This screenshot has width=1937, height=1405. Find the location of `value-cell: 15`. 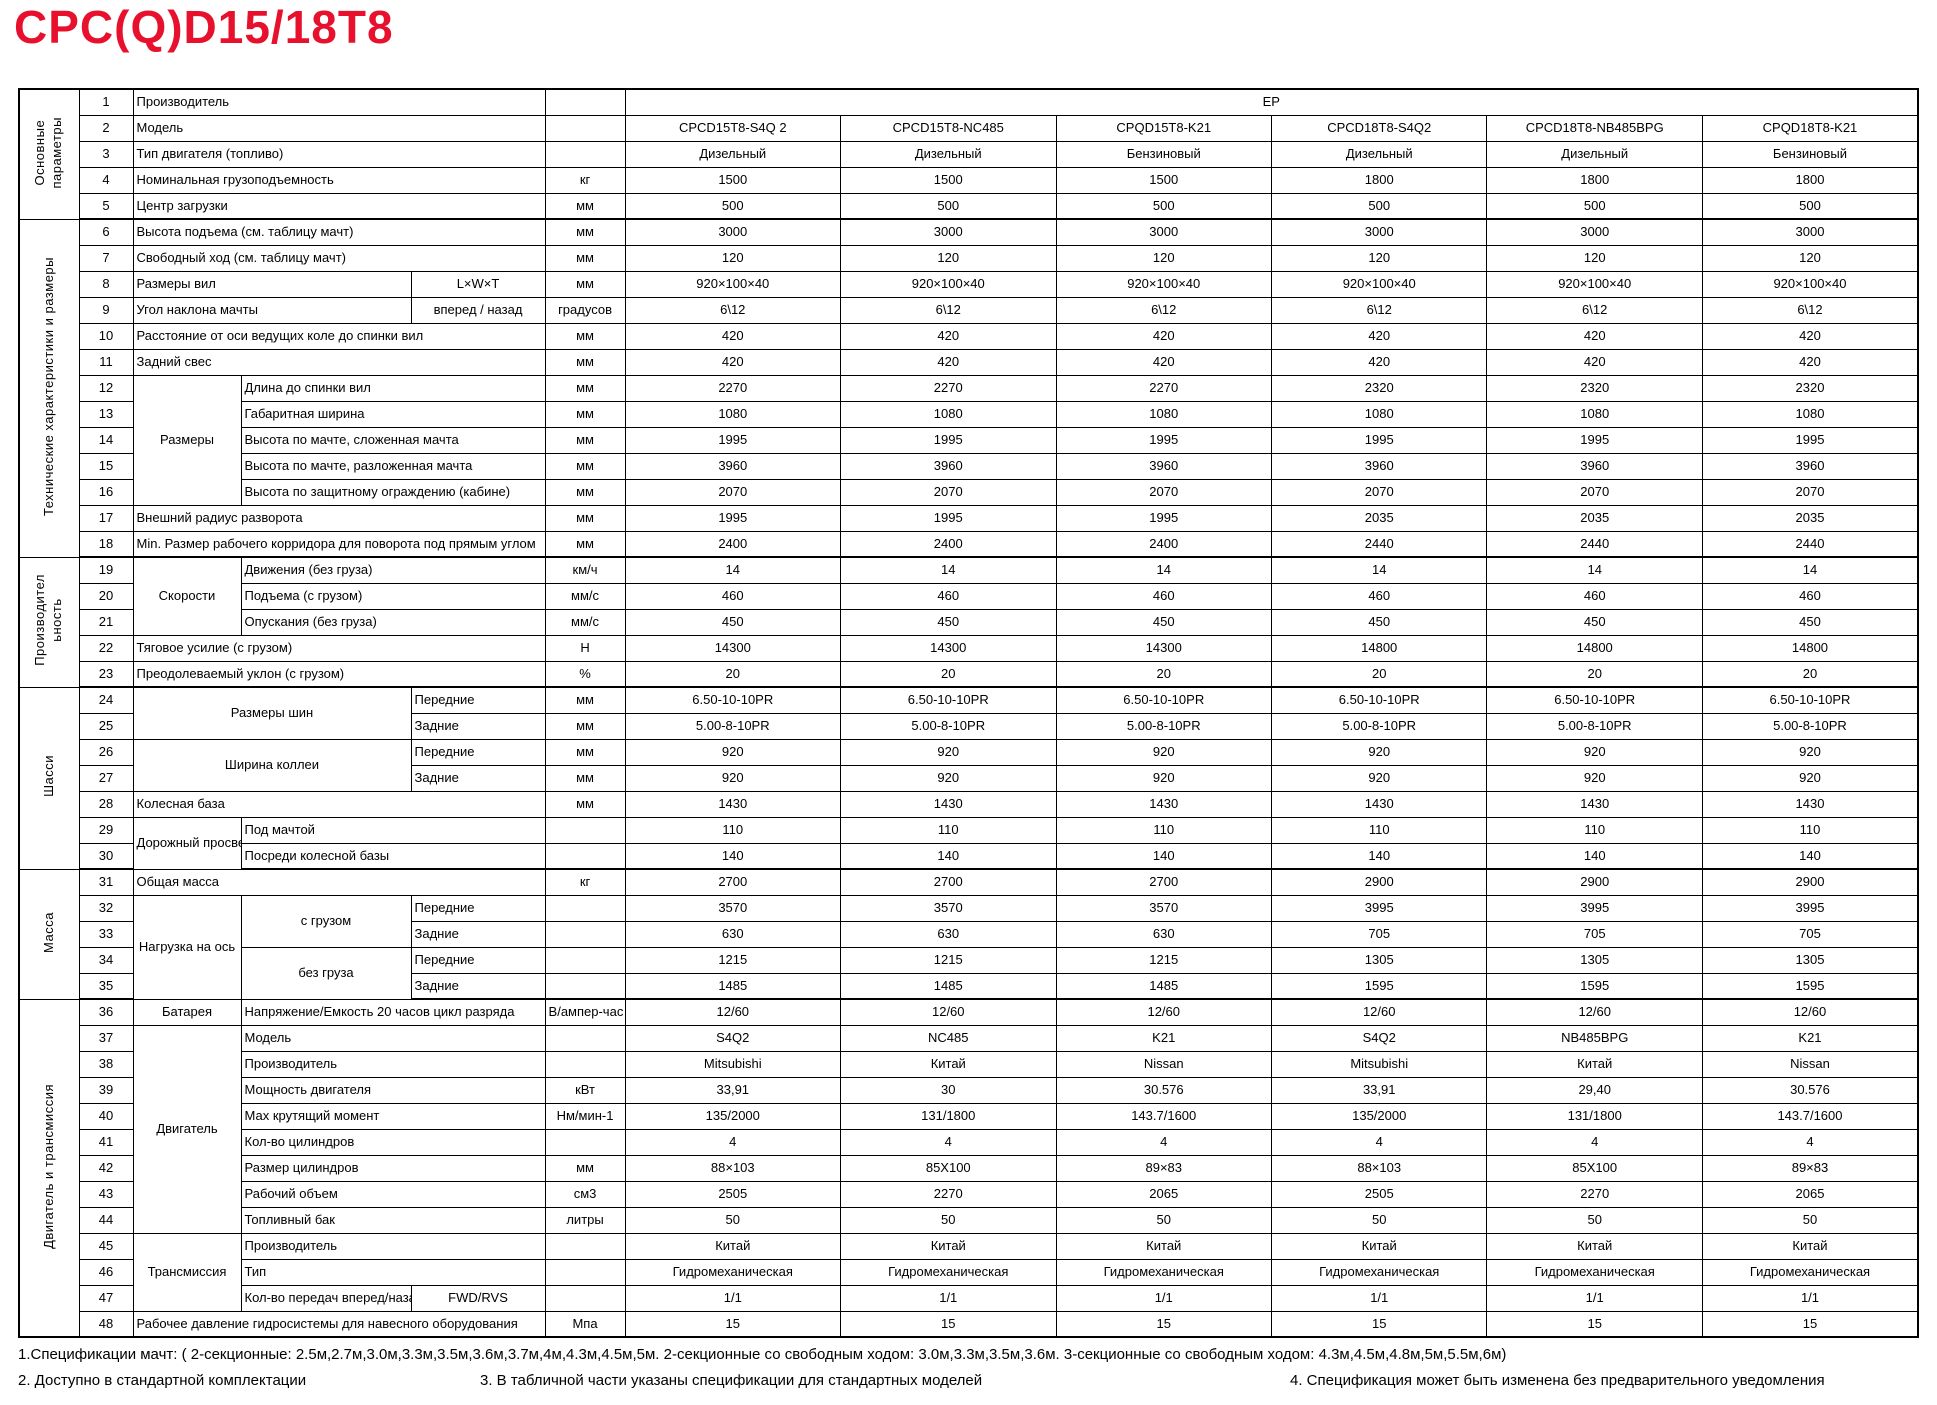

value-cell: 15 is located at coordinates (733, 1324).